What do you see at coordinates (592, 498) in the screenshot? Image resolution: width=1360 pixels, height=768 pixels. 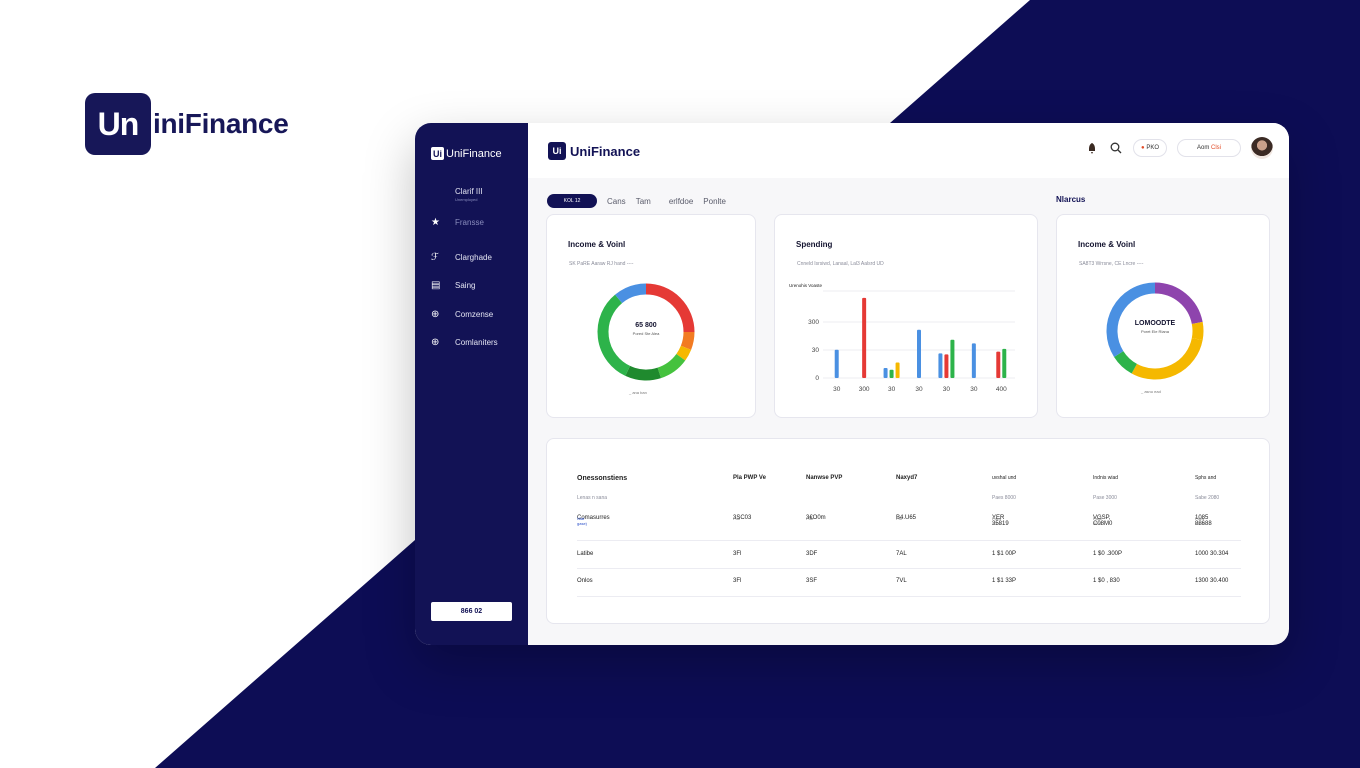 I see `table-subtitle: Lenas n sana` at bounding box center [592, 498].